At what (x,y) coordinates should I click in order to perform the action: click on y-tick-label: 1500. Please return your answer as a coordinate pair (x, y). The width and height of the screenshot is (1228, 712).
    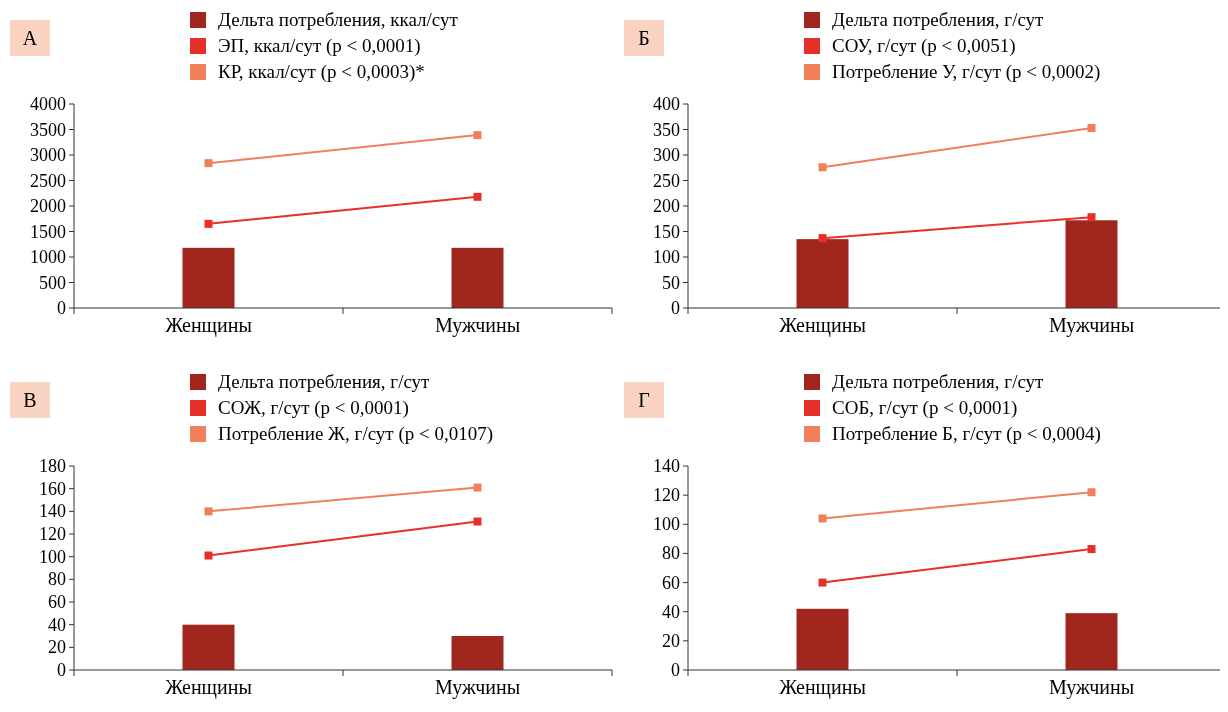
    Looking at the image, I should click on (48, 231).